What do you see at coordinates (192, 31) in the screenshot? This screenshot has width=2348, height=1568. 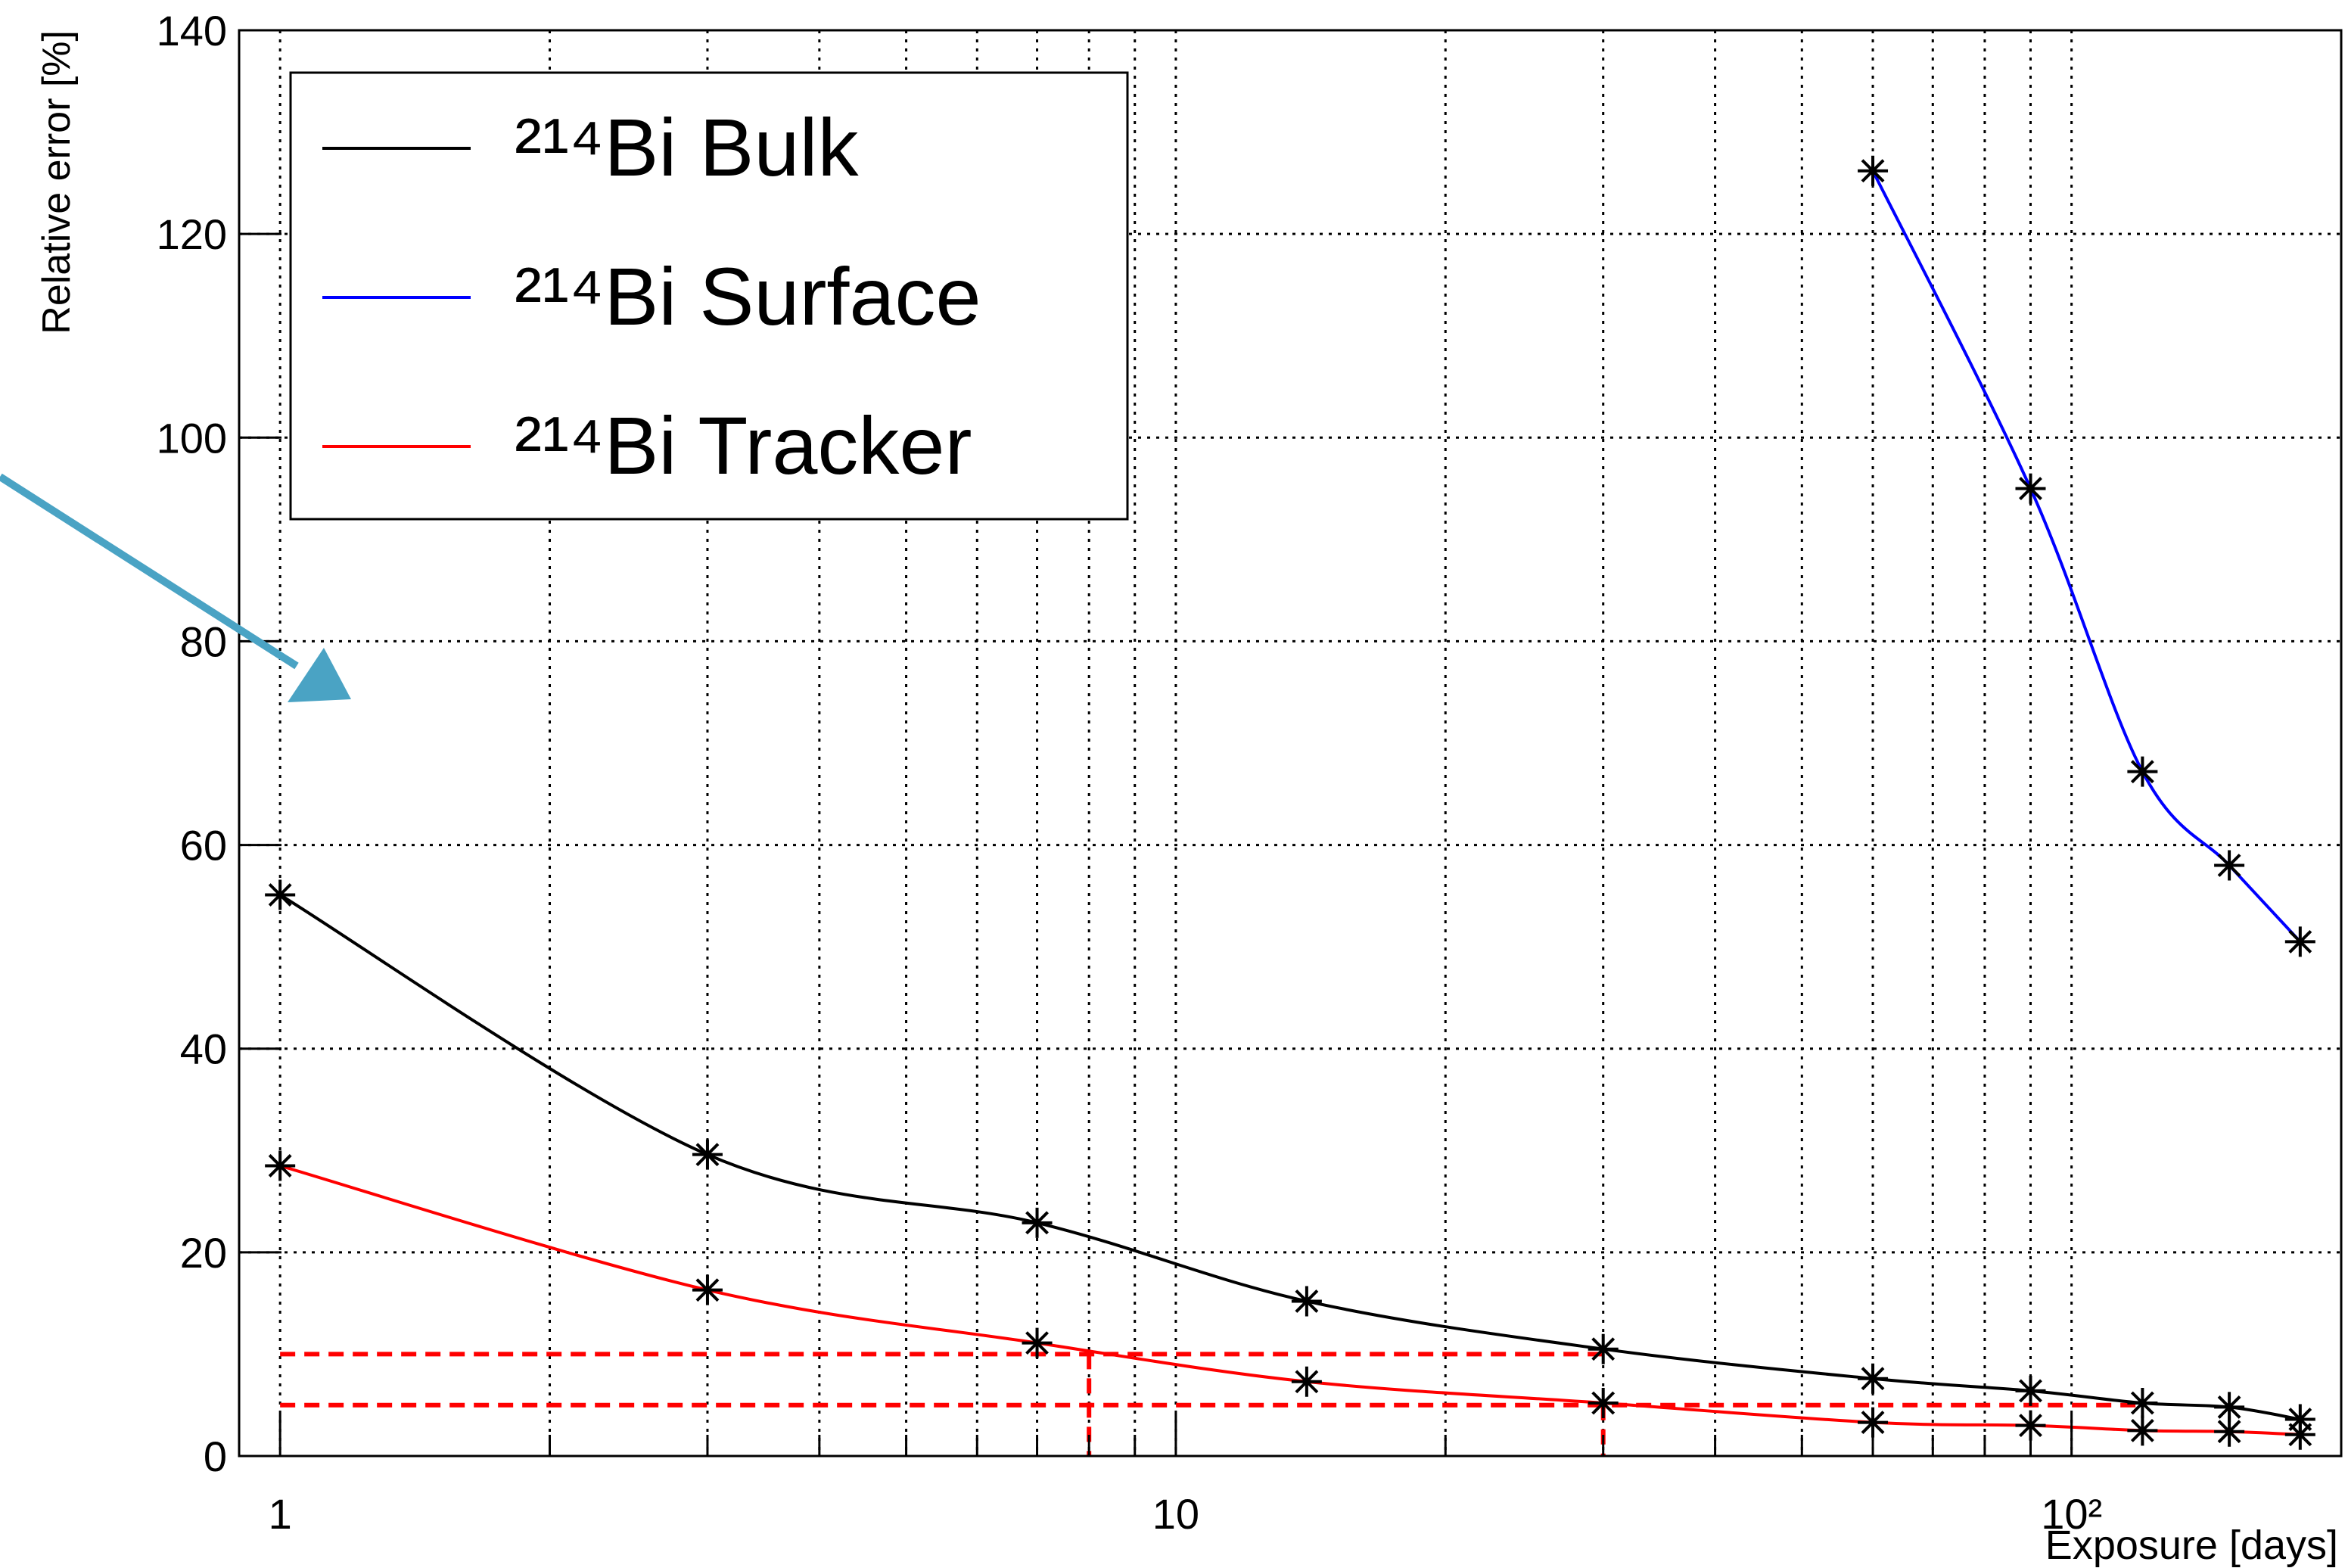 I see `y-tick-label: 140` at bounding box center [192, 31].